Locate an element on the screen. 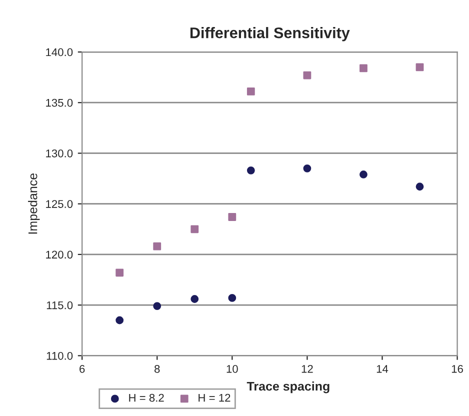 The height and width of the screenshot is (416, 469). y-tick-label: 115.0 is located at coordinates (59, 305).